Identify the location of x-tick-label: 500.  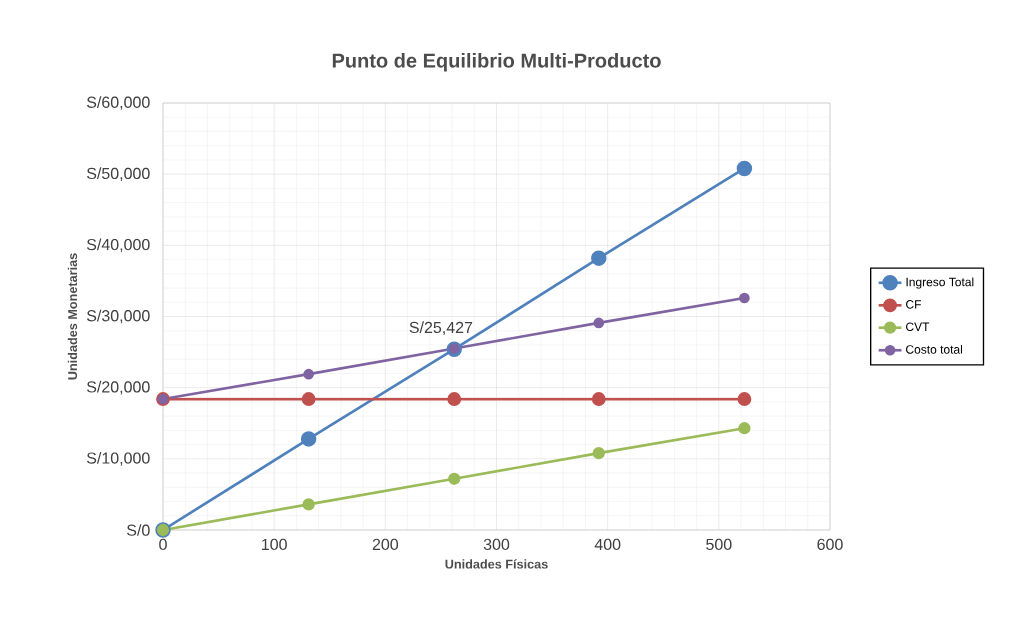
(719, 544).